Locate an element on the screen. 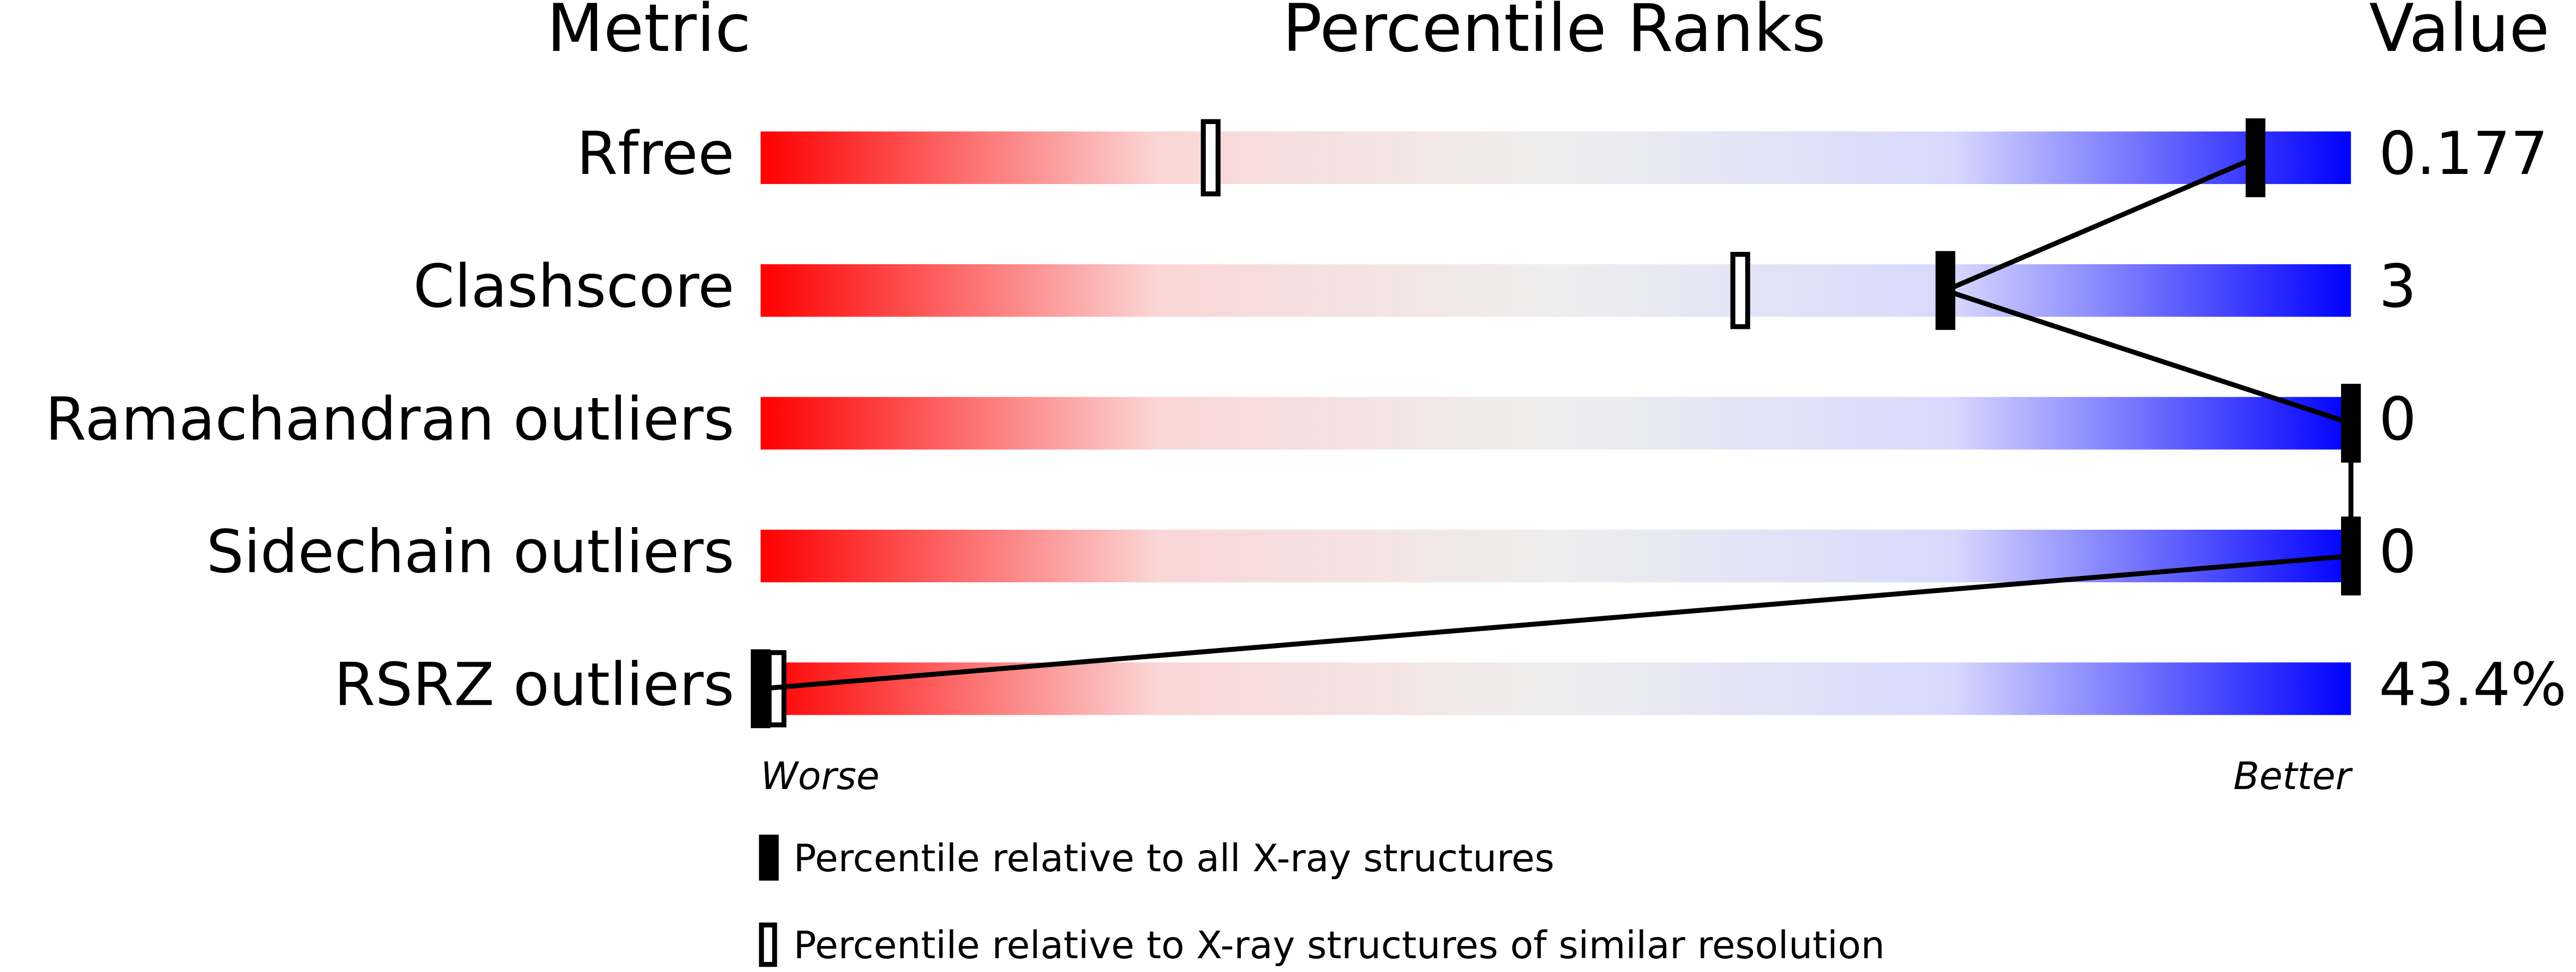 The image size is (2576, 972). metric-label: RSRZ outliers is located at coordinates (534, 685).